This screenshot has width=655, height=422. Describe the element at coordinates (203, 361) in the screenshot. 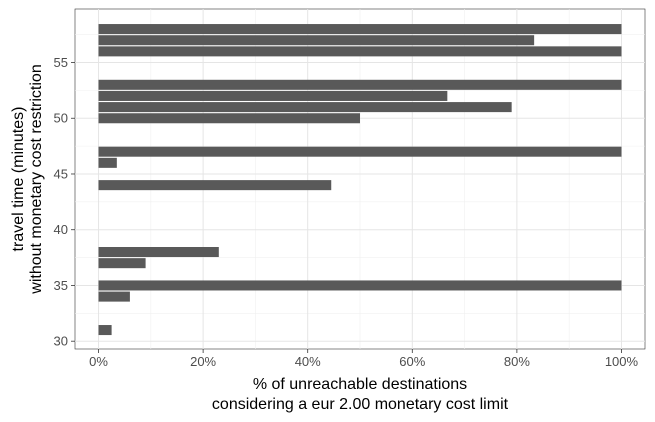

I see `x-tick-label: 20%` at that location.